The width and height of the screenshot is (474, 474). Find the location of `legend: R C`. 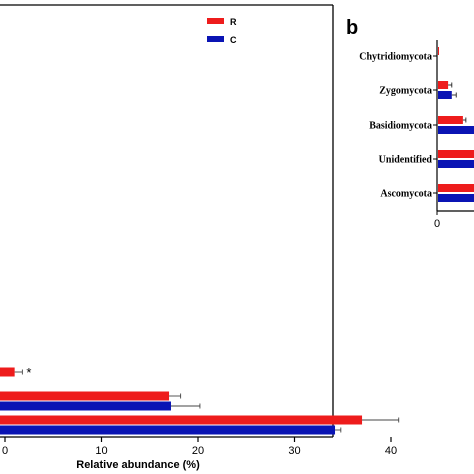

legend: R C is located at coordinates (222, 31).